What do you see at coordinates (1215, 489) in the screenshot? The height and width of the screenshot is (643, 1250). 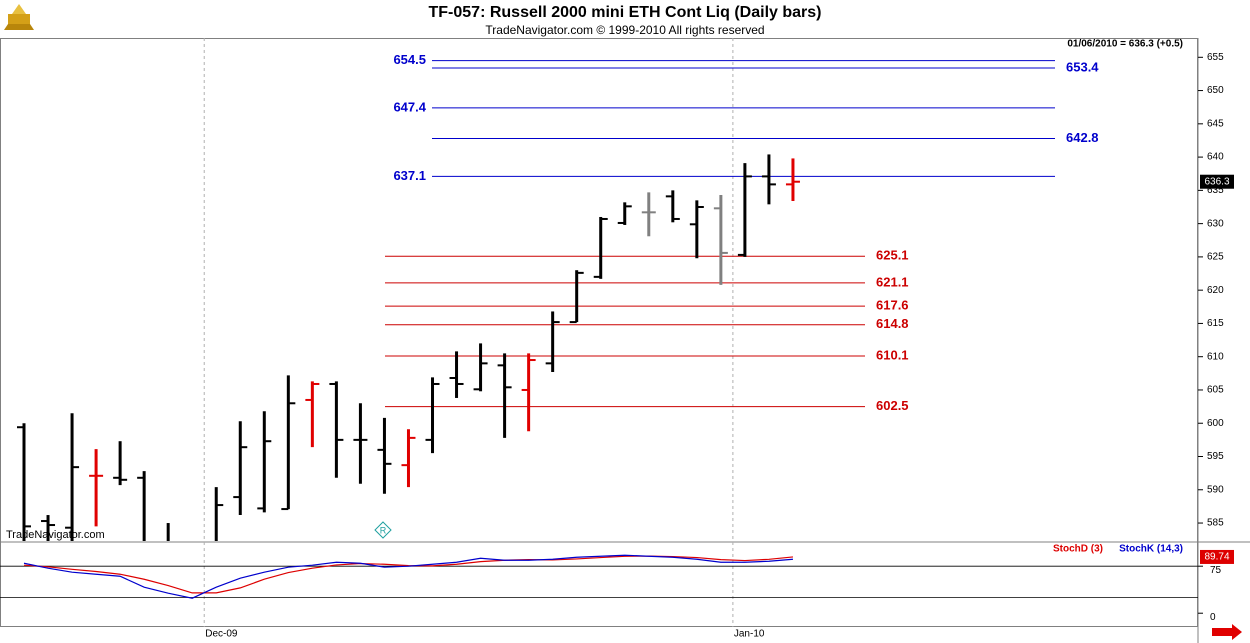 I see `y-tick-label: 590` at bounding box center [1215, 489].